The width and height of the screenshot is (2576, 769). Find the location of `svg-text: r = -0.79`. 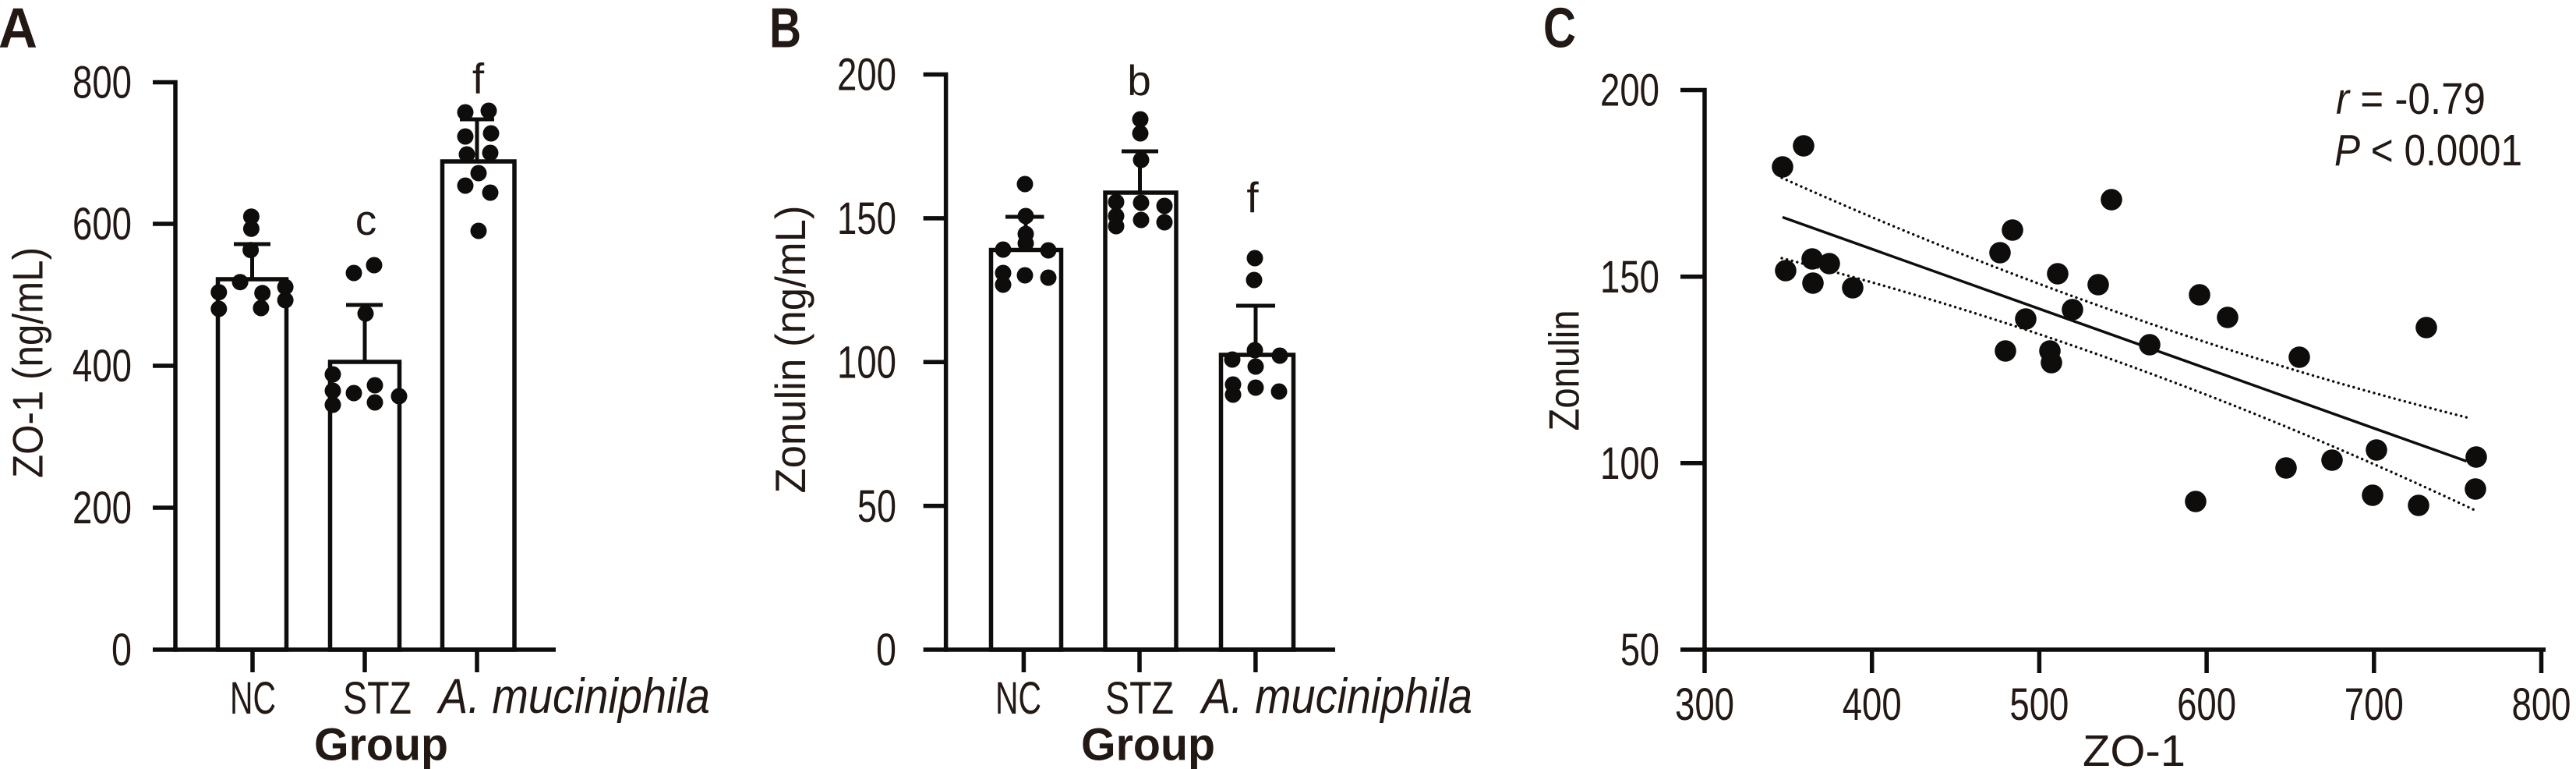

svg-text: r = -0.79 is located at coordinates (2411, 99).